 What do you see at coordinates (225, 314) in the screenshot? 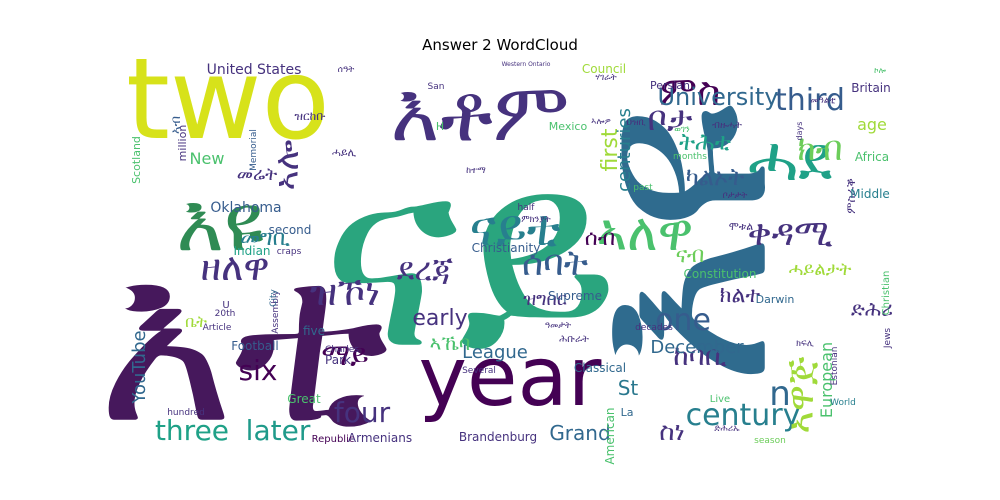
I see `cloud-word: 20th` at bounding box center [225, 314].